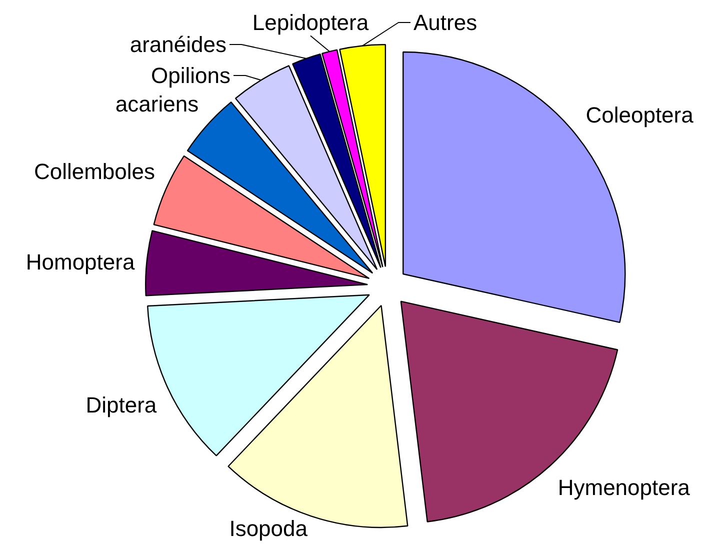 Image resolution: width=706 pixels, height=544 pixels. What do you see at coordinates (95, 171) in the screenshot?
I see `slice-label: Collemboles` at bounding box center [95, 171].